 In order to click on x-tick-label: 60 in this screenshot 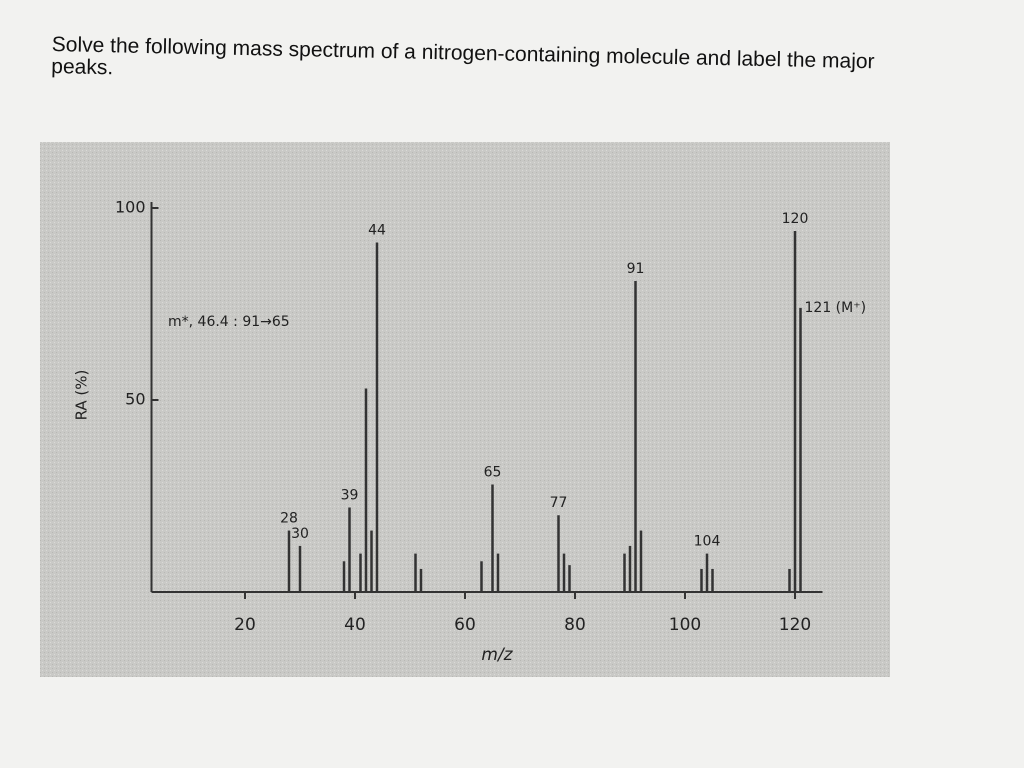, I will do `click(465, 625)`.